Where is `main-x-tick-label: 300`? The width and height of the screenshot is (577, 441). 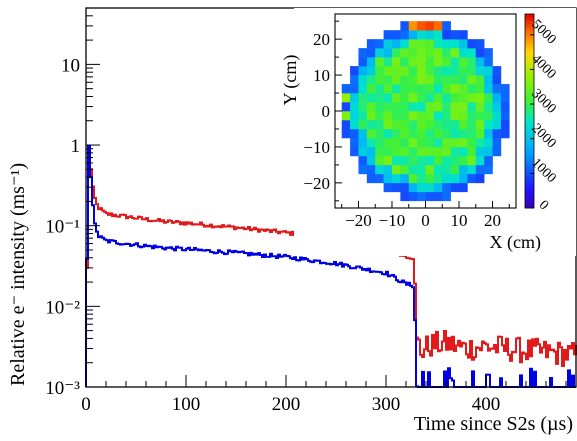 main-x-tick-label: 300 is located at coordinates (386, 404).